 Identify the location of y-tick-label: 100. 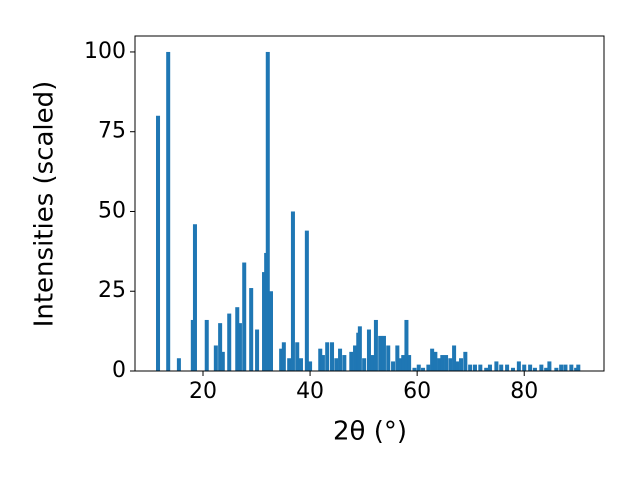
(105, 51).